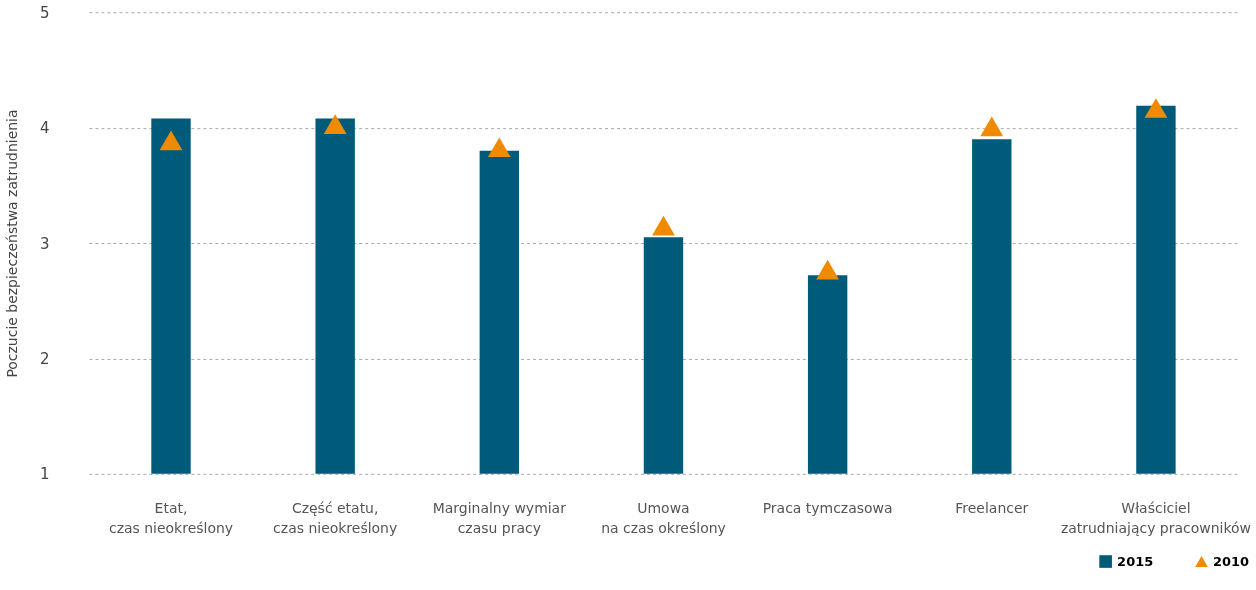 Image resolution: width=1256 pixels, height=590 pixels. Describe the element at coordinates (1155, 518) in the screenshot. I see `x-tick-label: Właściciel zatrudniający pracowników` at that location.